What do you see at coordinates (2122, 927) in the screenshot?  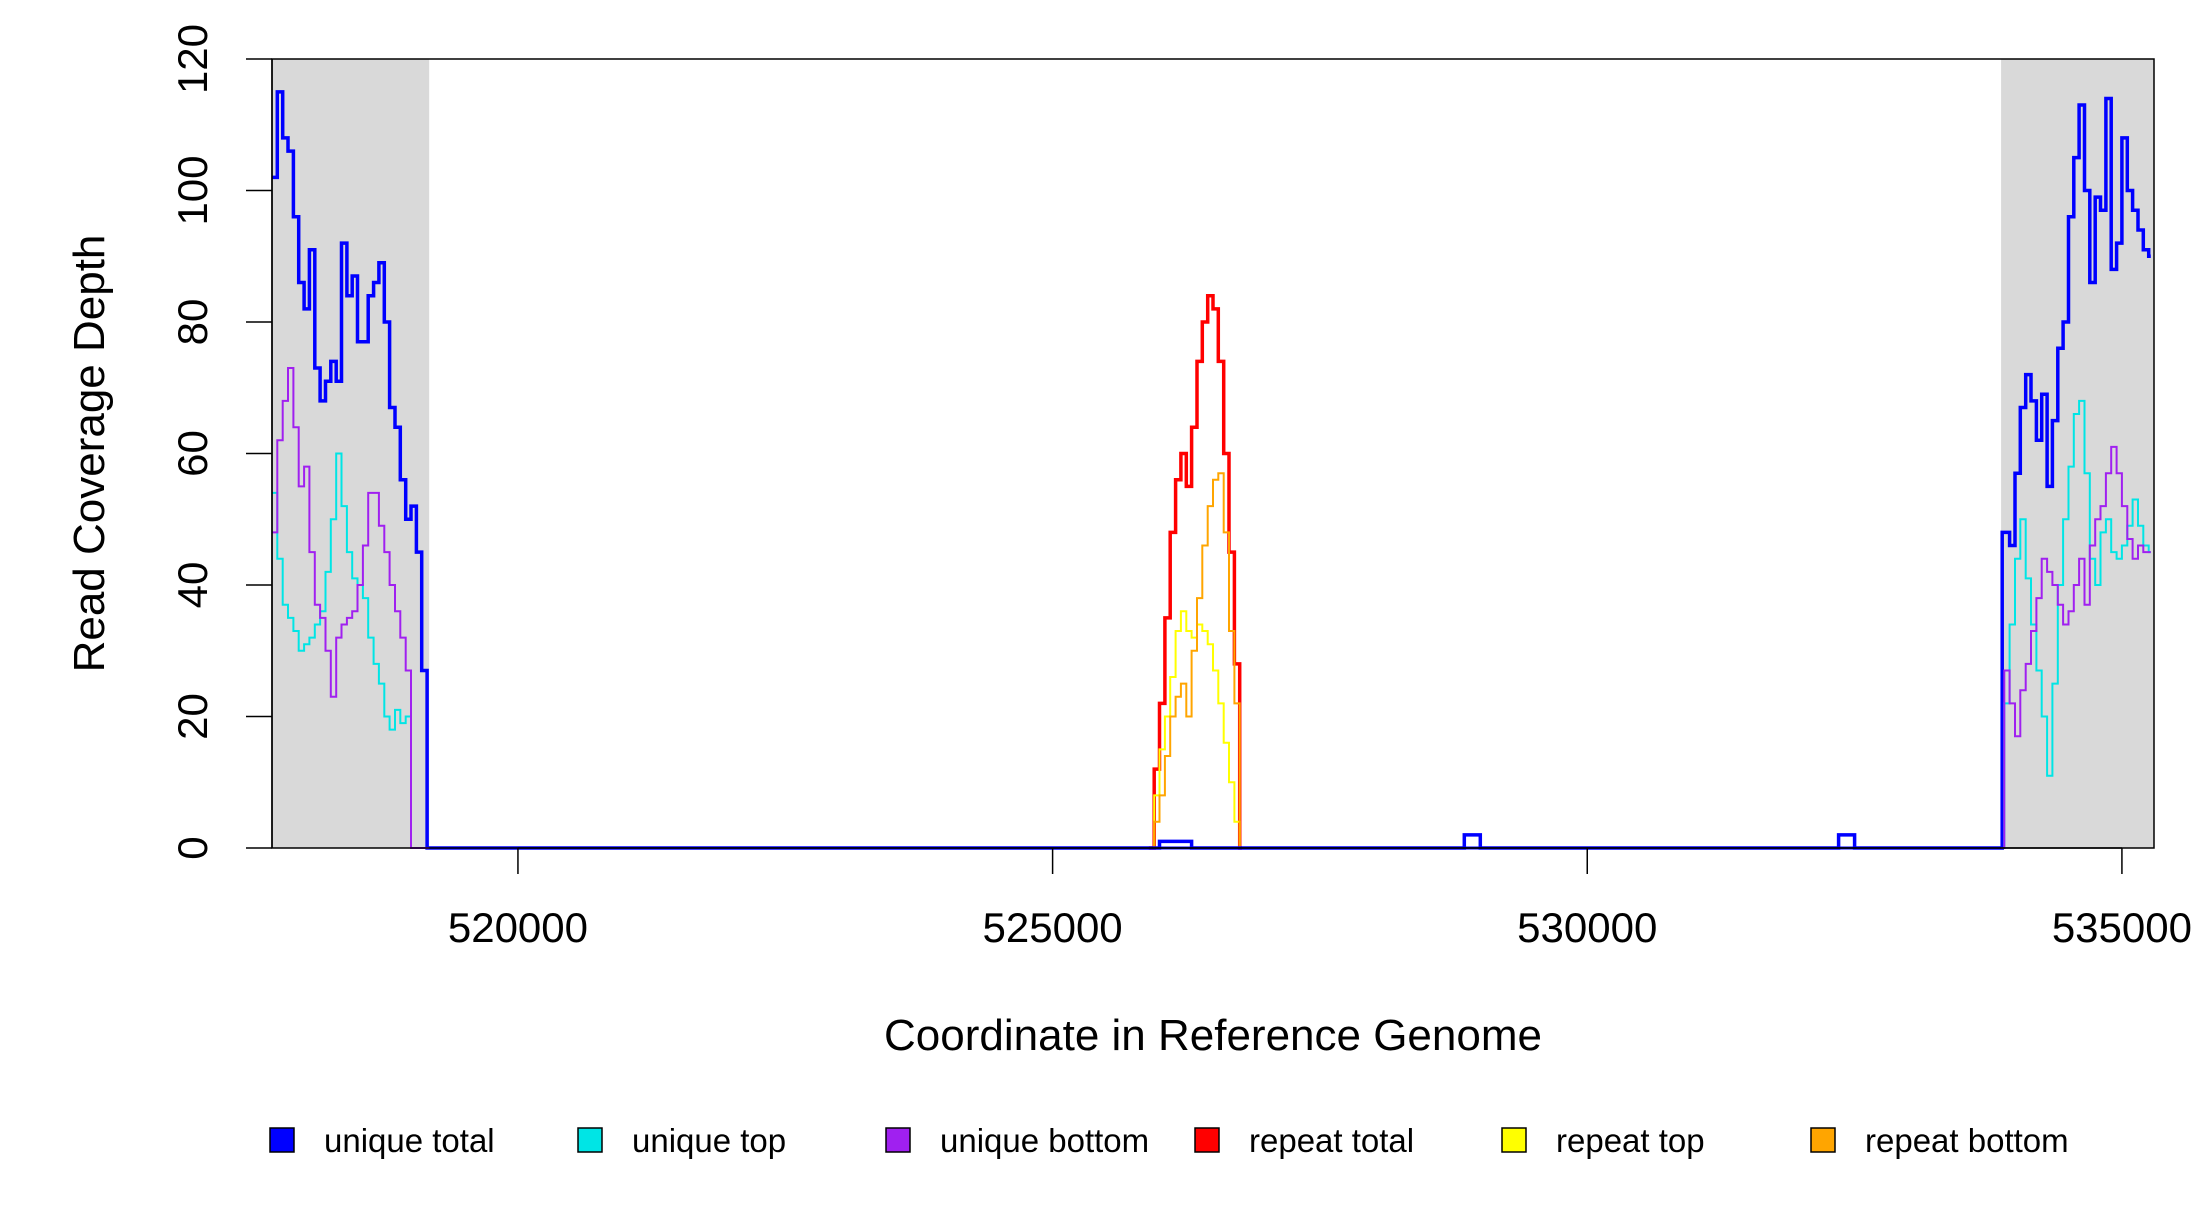 I see `x-tick-label: 535000` at bounding box center [2122, 927].